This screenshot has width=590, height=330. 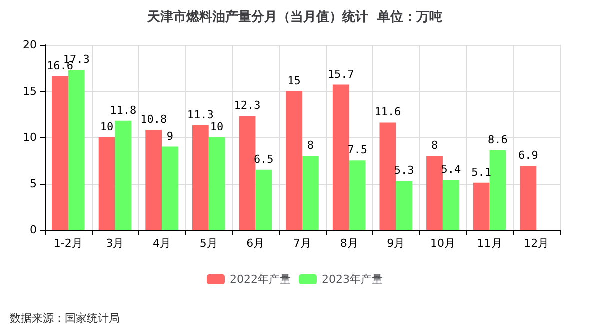 I want to click on x-tick-label: 6月, so click(x=255, y=243).